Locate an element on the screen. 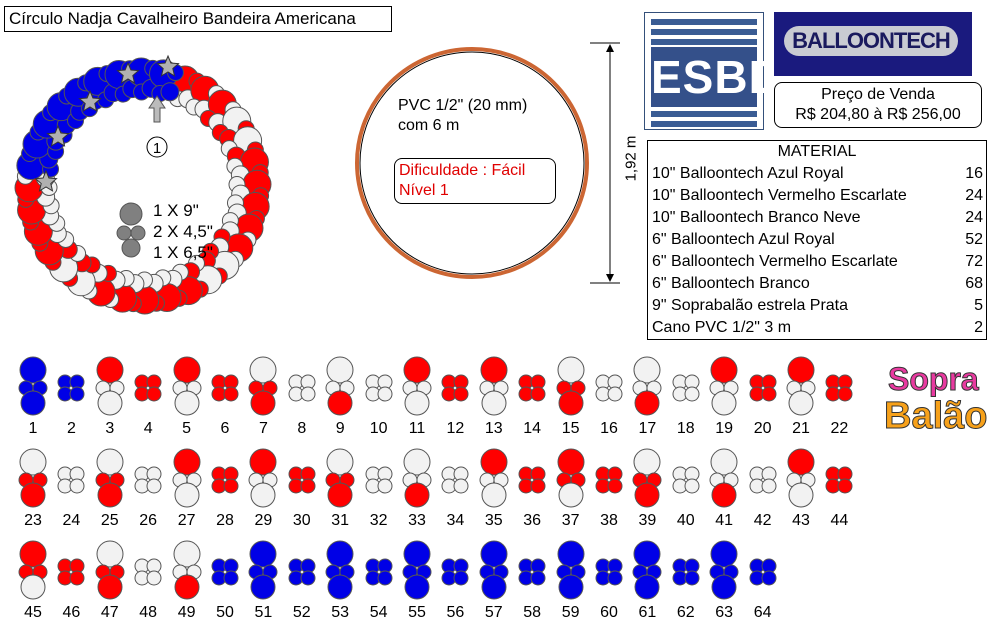 The height and width of the screenshot is (632, 1007). balloon-module: 24 is located at coordinates (71, 487).